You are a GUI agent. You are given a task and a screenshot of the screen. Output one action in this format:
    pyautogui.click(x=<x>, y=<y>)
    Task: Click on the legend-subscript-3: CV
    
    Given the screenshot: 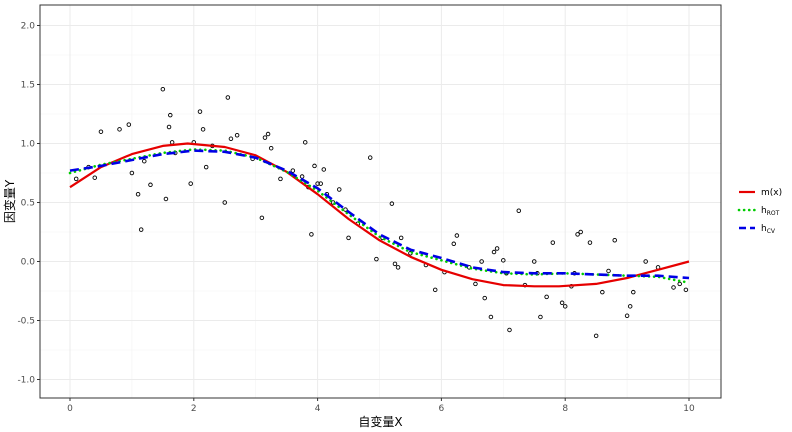 What is the action you would take?
    pyautogui.click(x=771, y=231)
    